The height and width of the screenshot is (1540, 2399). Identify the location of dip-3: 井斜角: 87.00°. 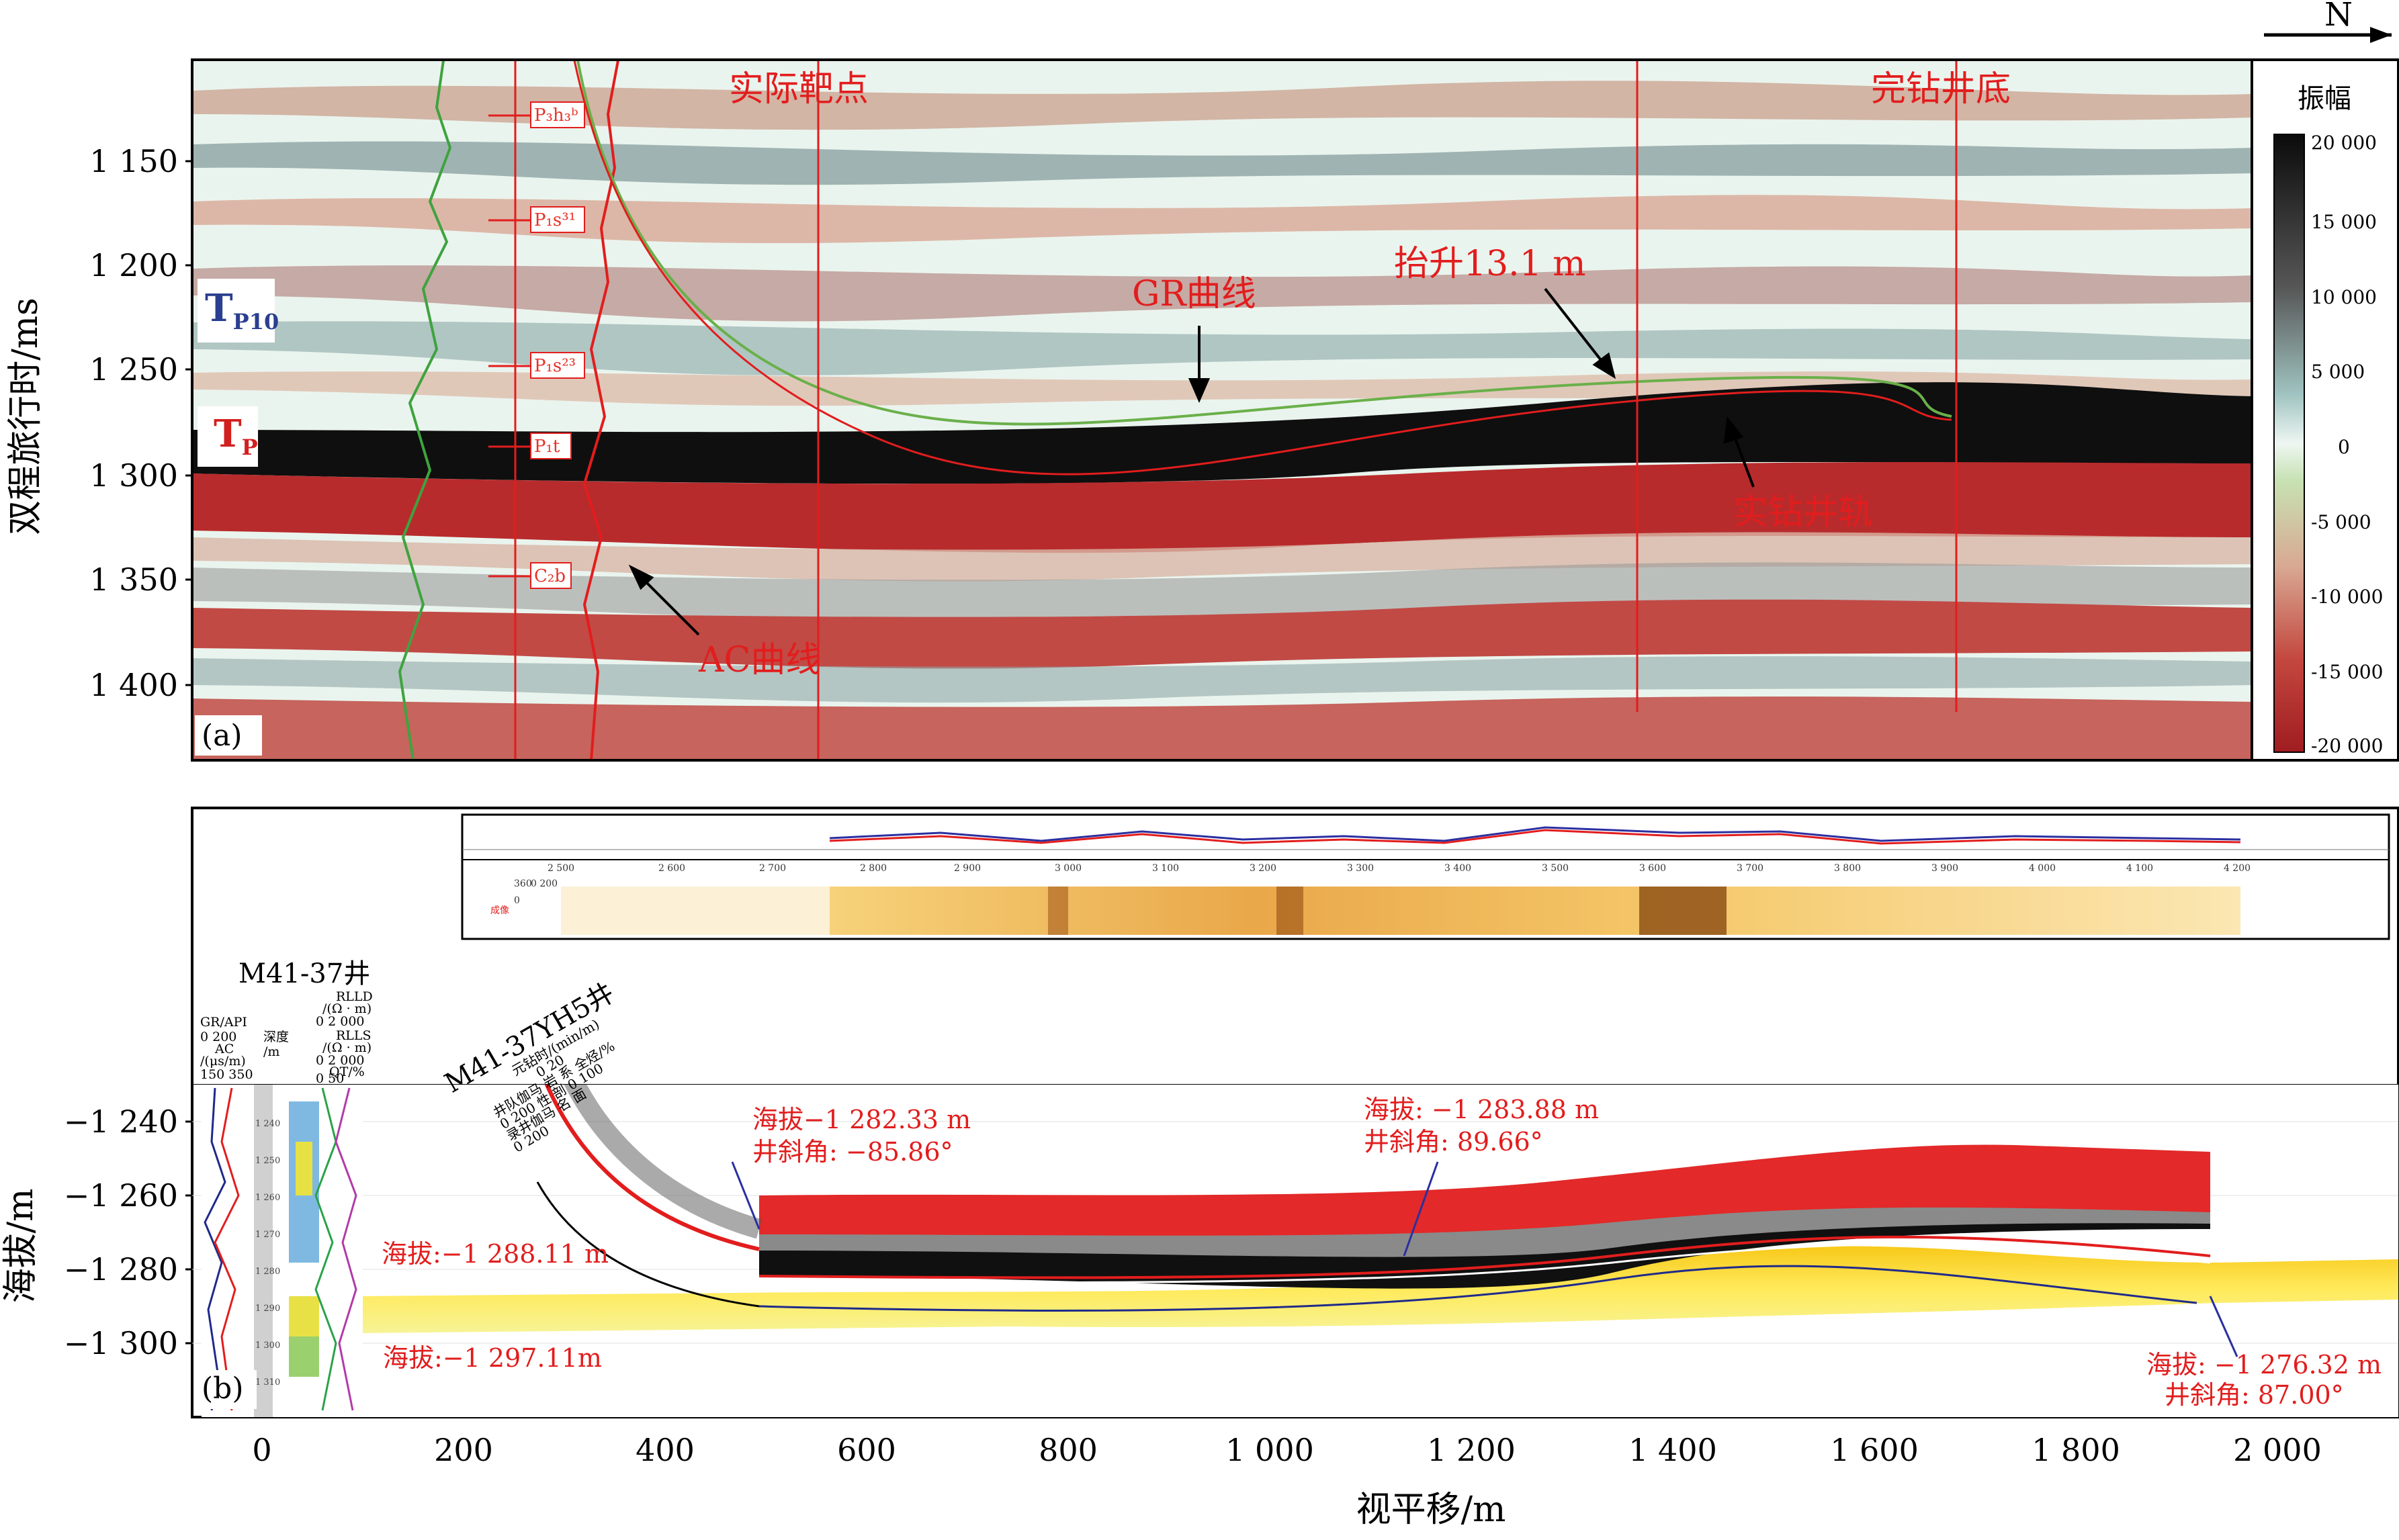
(2254, 1395).